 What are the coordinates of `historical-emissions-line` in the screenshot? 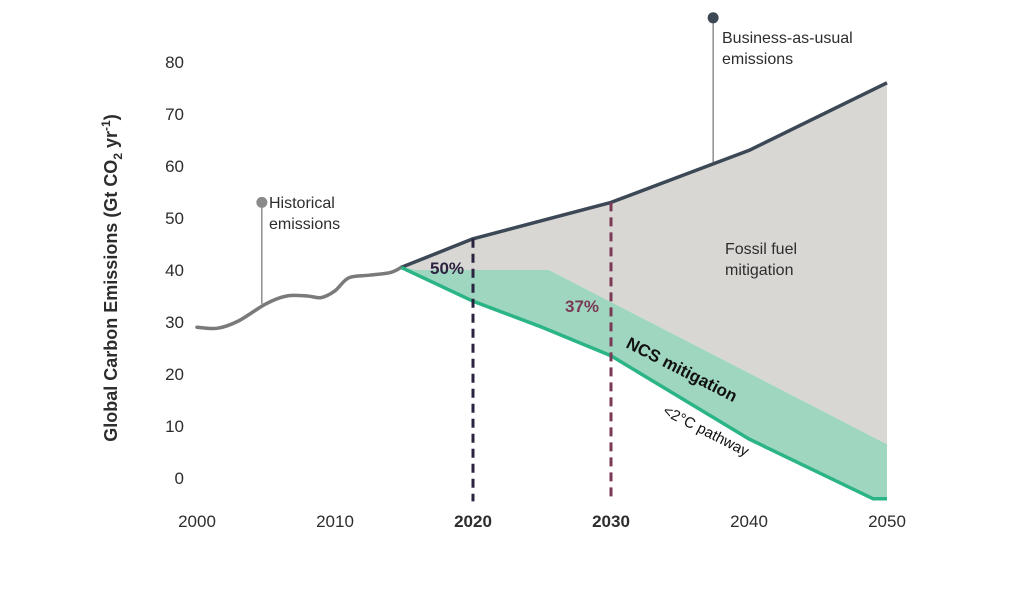 It's located at (299, 298).